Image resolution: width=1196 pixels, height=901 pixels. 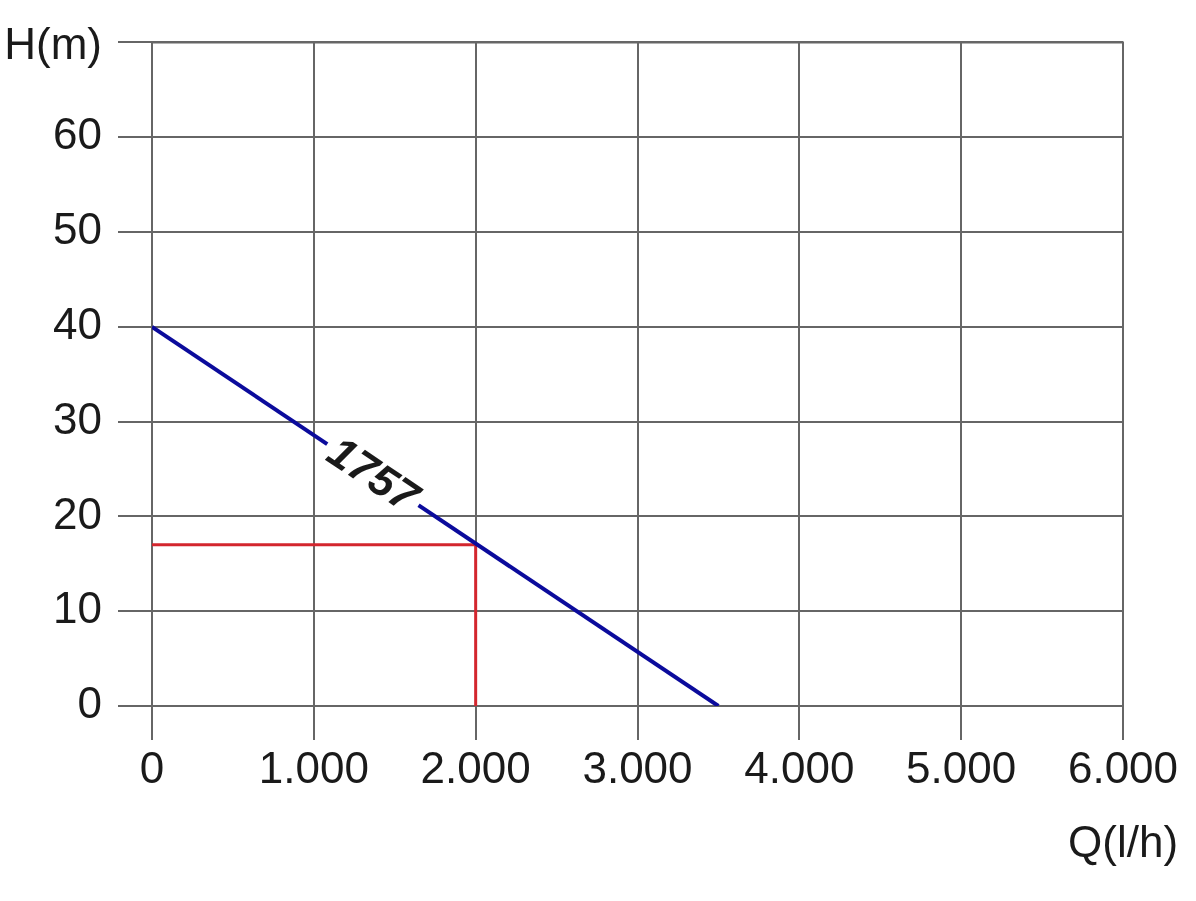 I want to click on x-tick-label: 6.000, so click(x=1123, y=767).